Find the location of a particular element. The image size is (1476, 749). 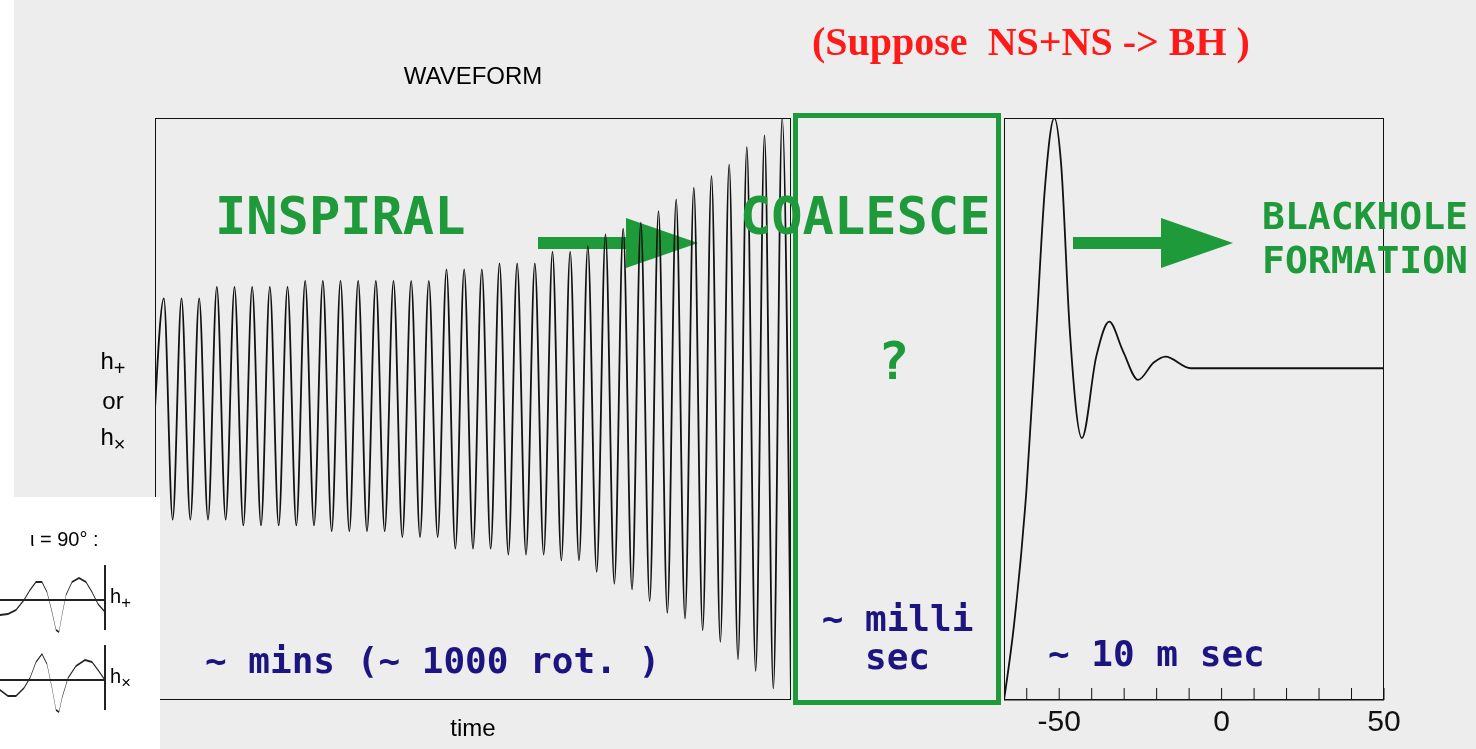

text: ι = 90° : is located at coordinates (64, 539).